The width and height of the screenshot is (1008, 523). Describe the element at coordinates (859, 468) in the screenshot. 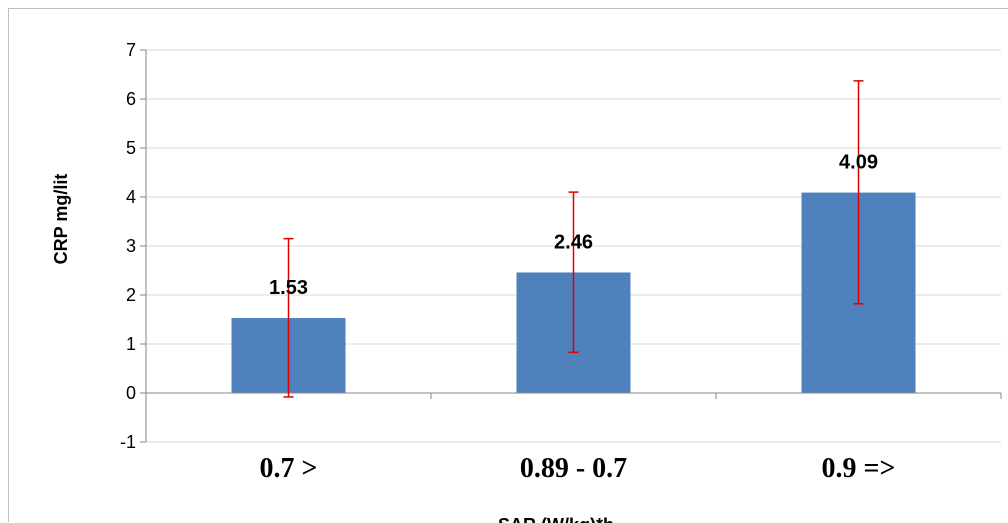

I see `x-category-label: 0.9 =>` at that location.